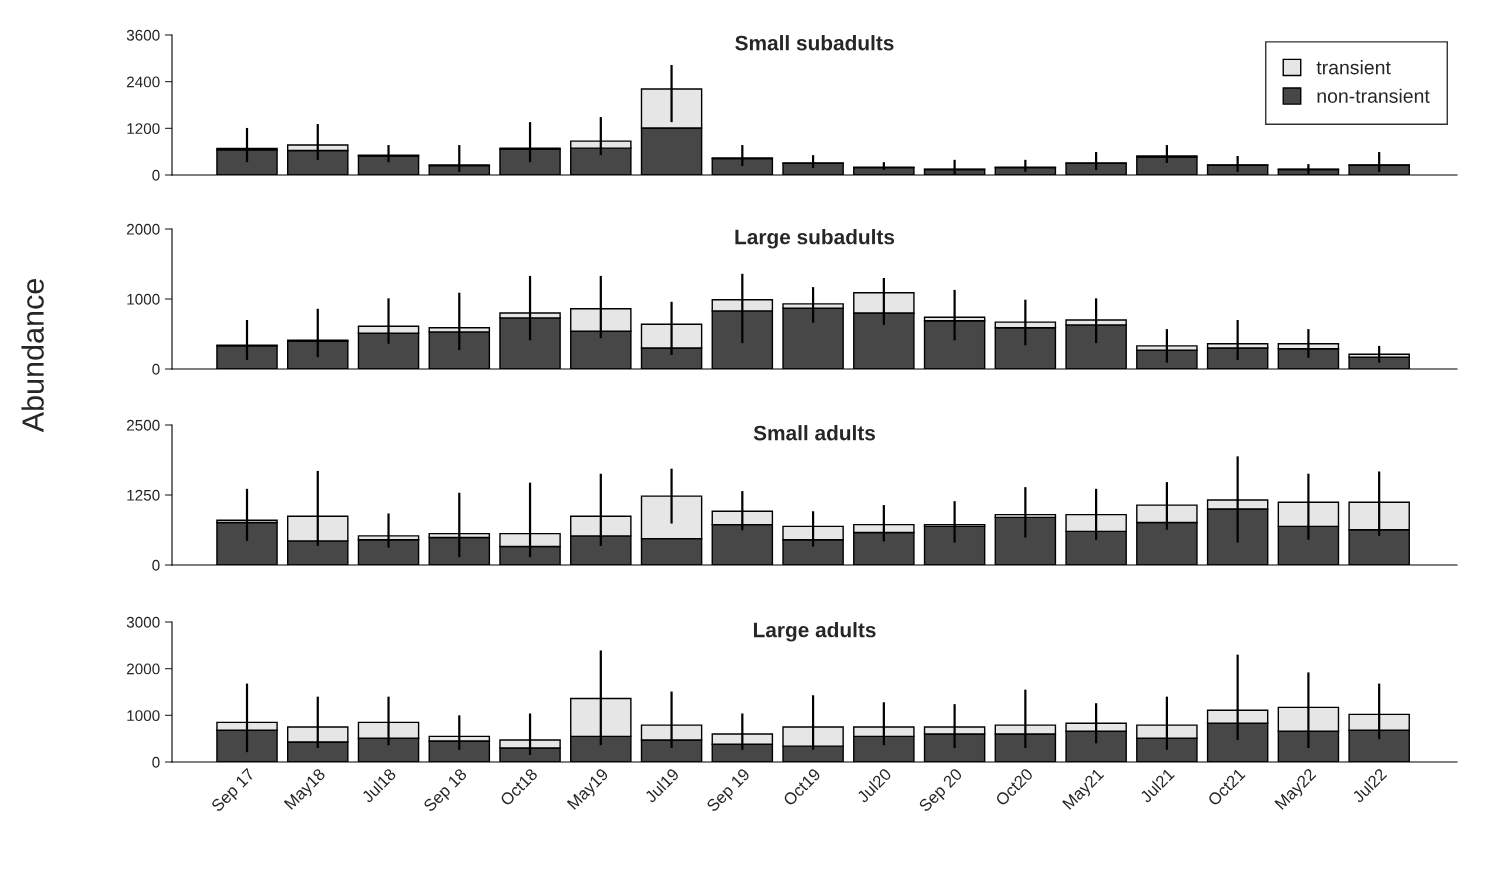  Describe the element at coordinates (942, 791) in the screenshot. I see `x-tick-label: Sep 20` at that location.